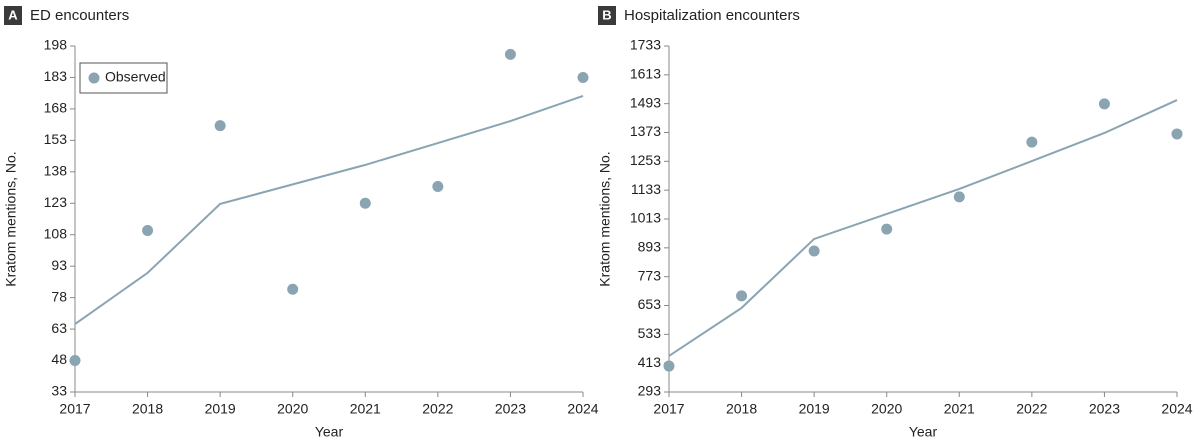 The image size is (1200, 442). I want to click on y-tick-label: 653, so click(650, 304).